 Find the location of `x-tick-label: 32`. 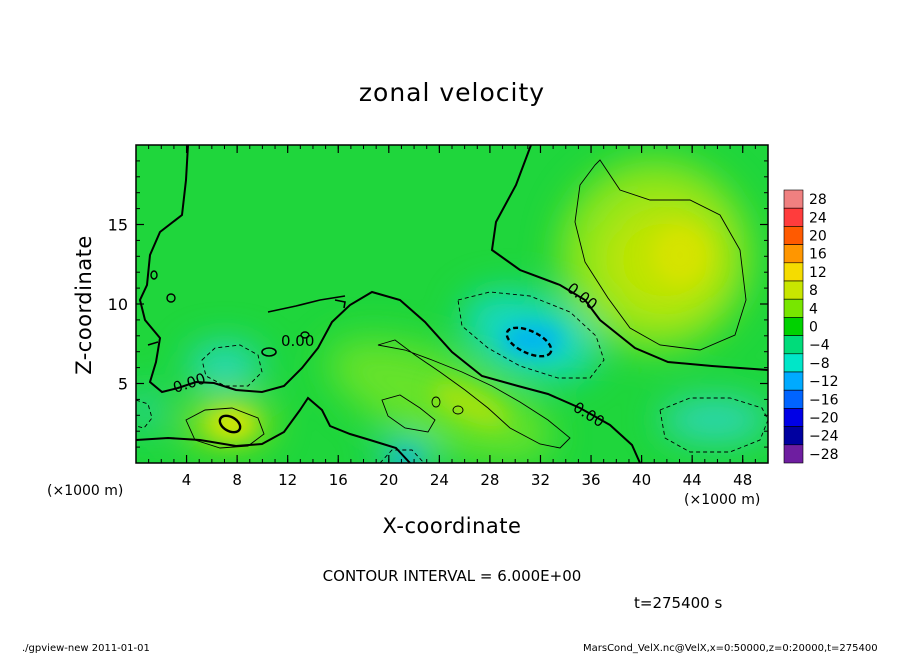

x-tick-label: 32 is located at coordinates (540, 480).